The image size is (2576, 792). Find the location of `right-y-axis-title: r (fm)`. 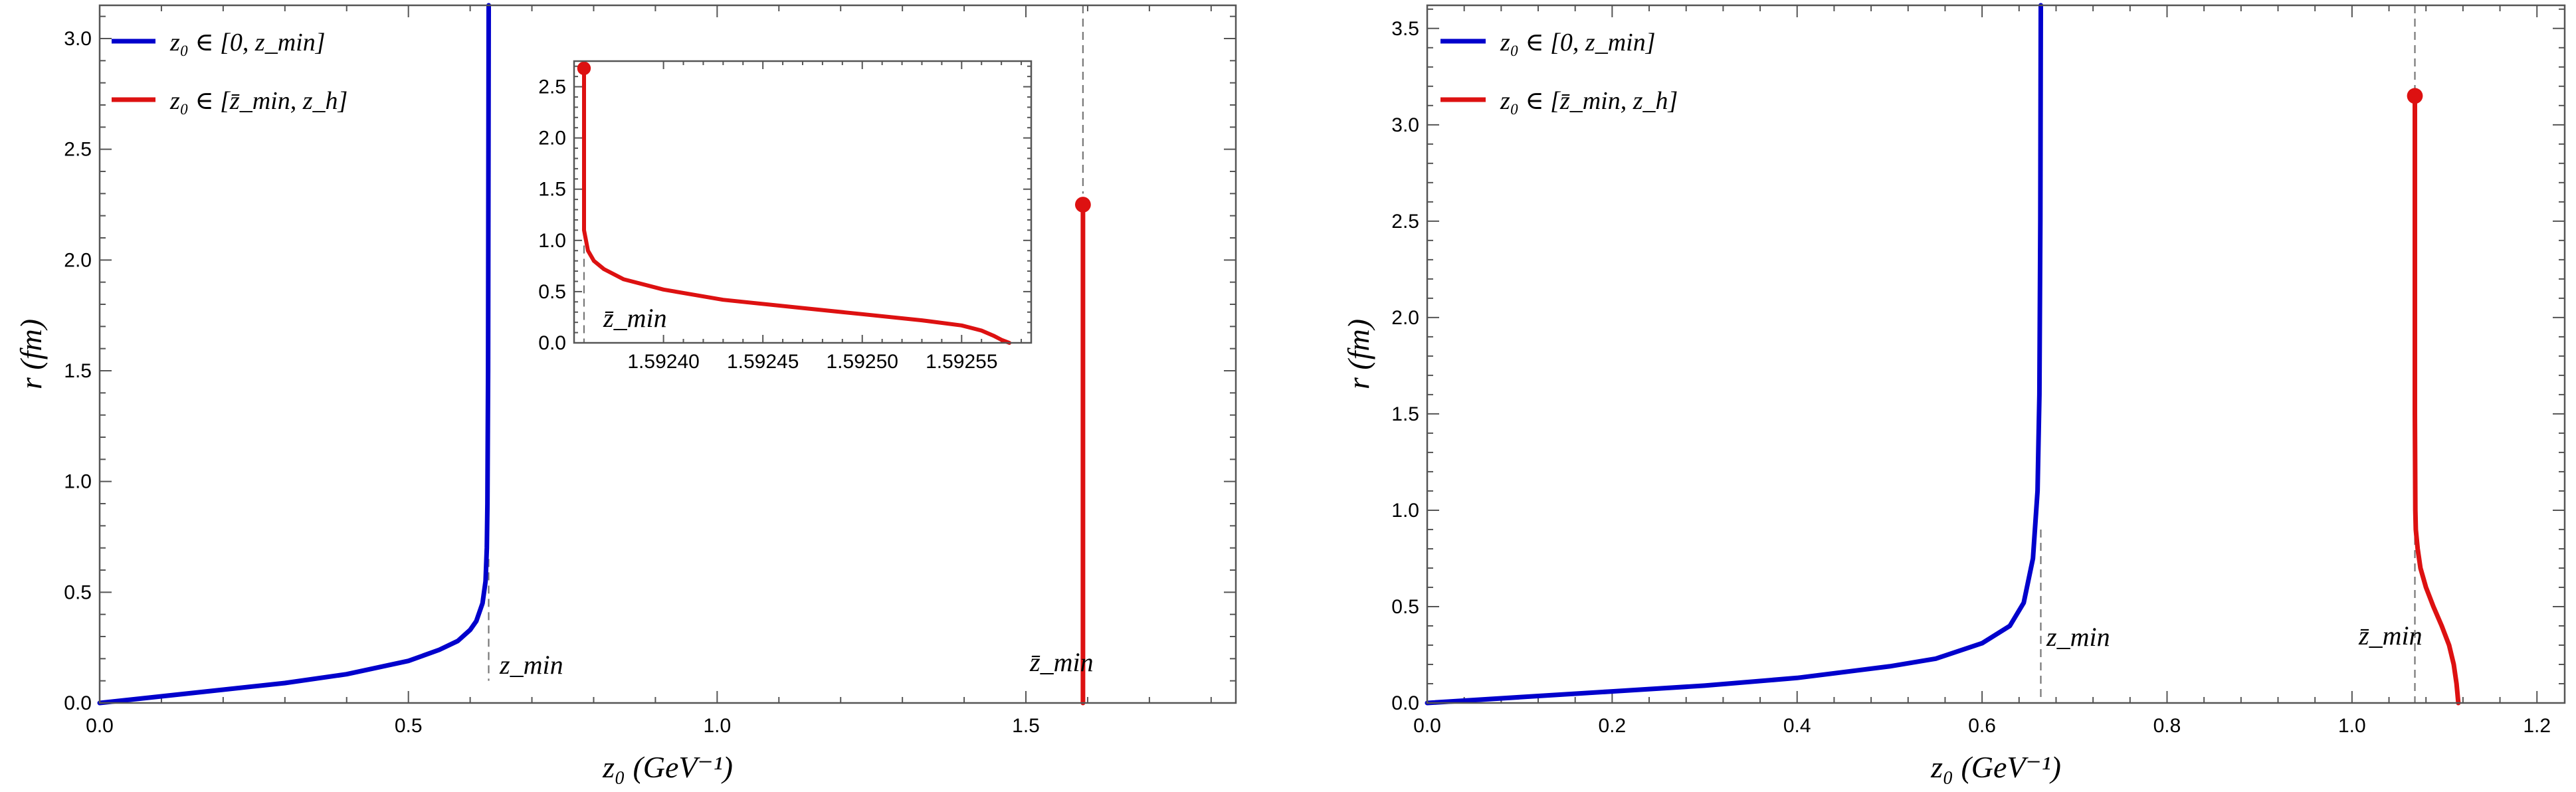

right-y-axis-title: r (fm) is located at coordinates (1358, 354).